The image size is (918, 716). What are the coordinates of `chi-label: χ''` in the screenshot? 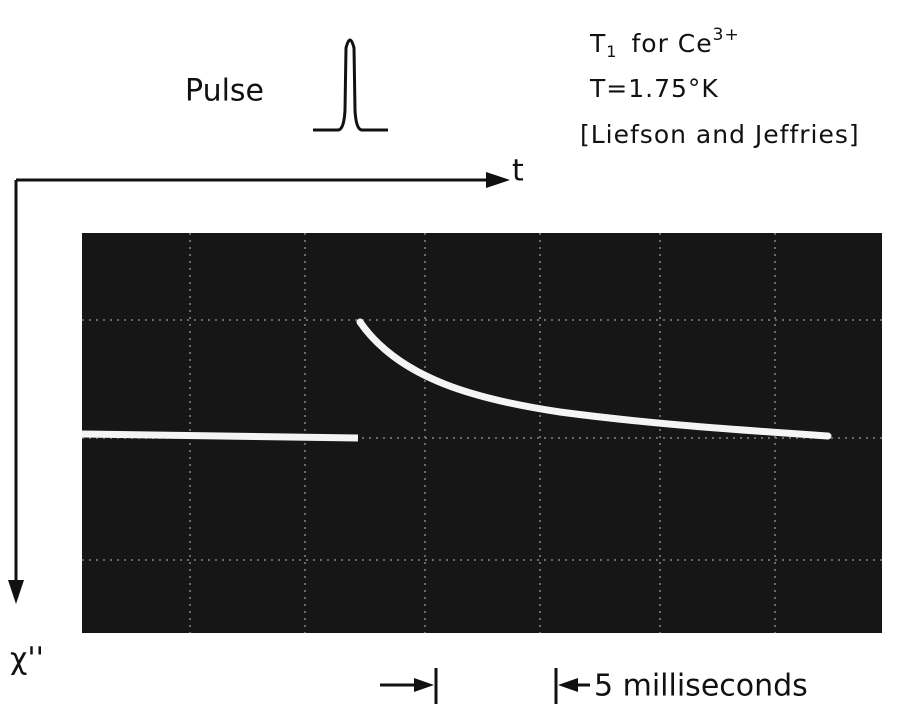 It's located at (27, 659).